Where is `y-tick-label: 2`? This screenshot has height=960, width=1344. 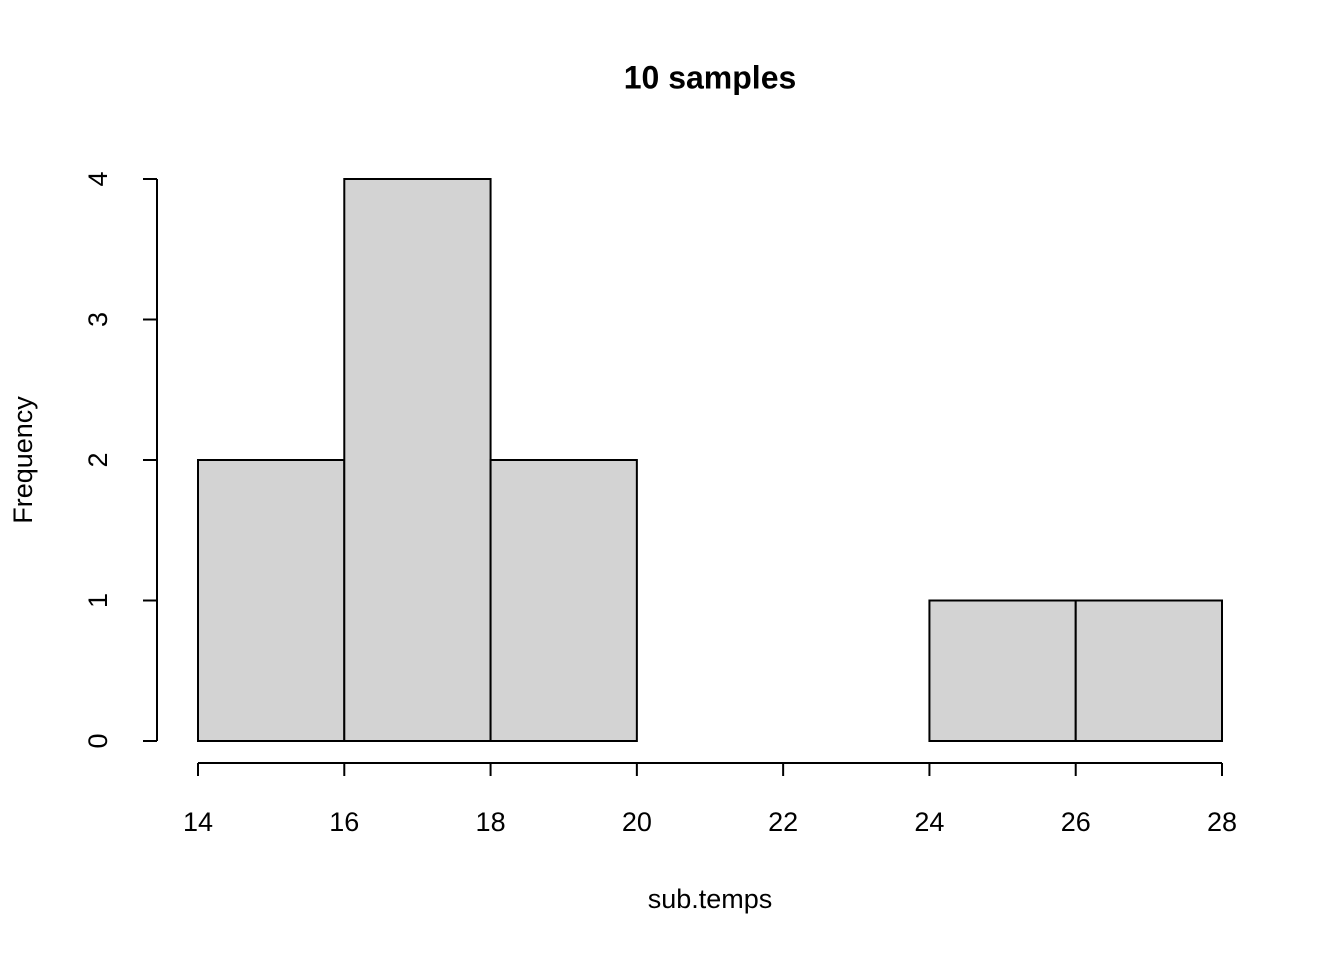 y-tick-label: 2 is located at coordinates (98, 459).